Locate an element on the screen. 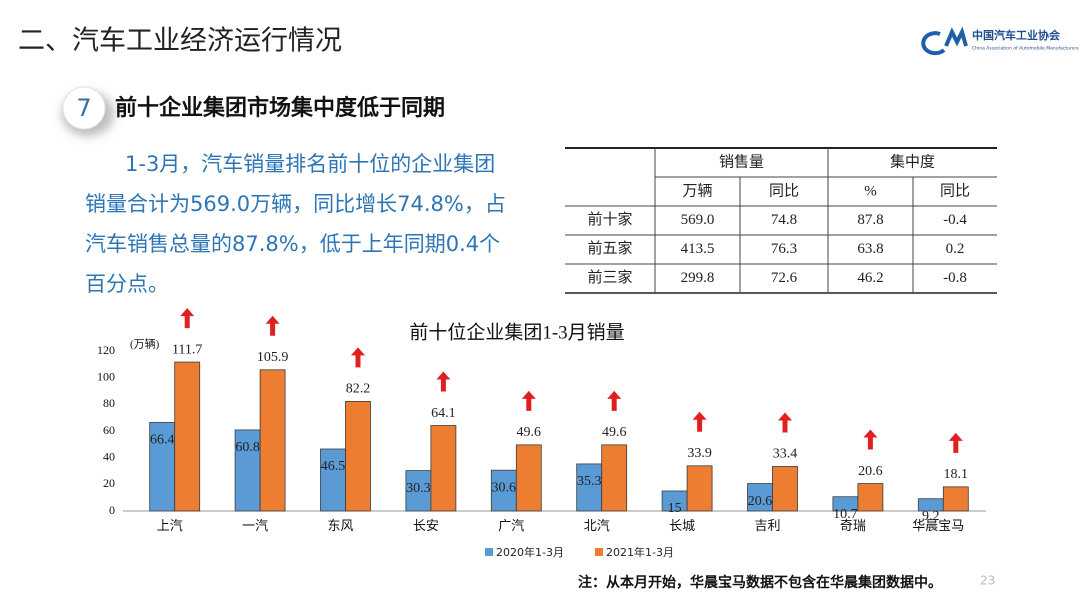  table-cell: -0.4 is located at coordinates (955, 220).